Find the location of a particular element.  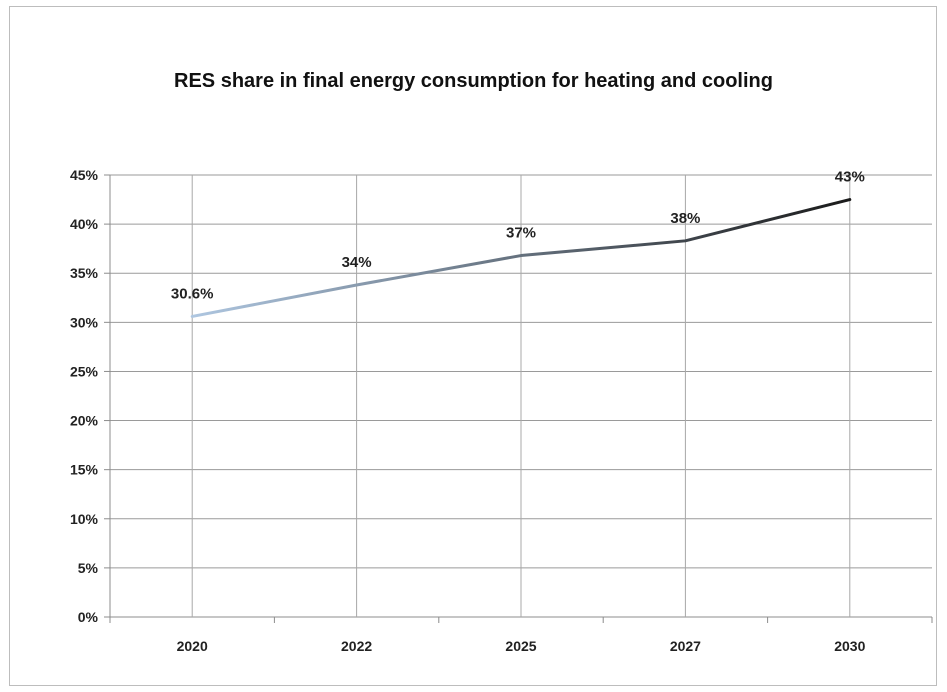

y-tick-label: 30% is located at coordinates (84, 322).